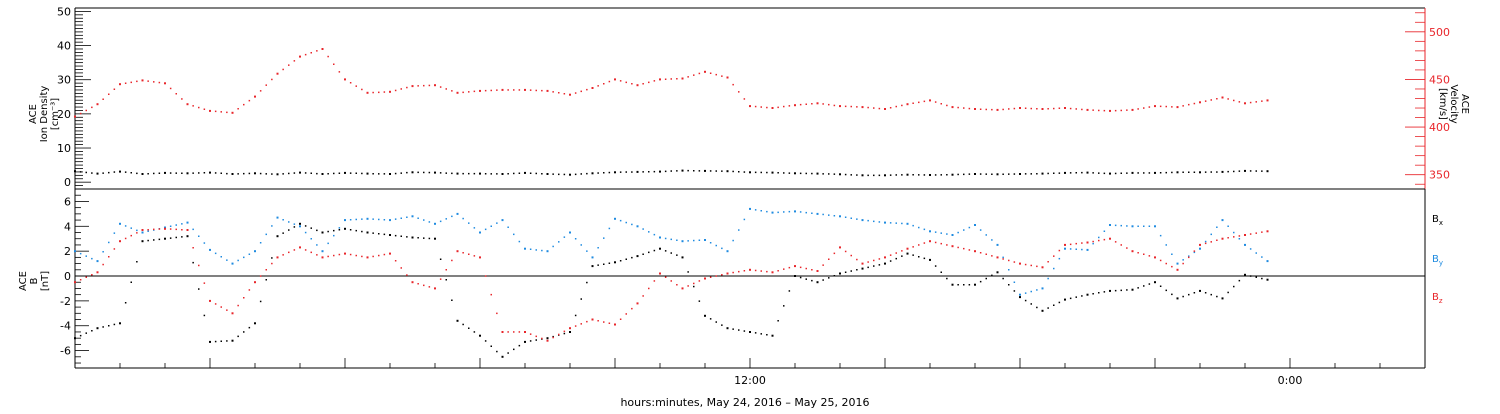 This screenshot has height=414, width=1500. Describe the element at coordinates (1442, 104) in the screenshot. I see `ylabel-right-line-3: [km/s]` at that location.